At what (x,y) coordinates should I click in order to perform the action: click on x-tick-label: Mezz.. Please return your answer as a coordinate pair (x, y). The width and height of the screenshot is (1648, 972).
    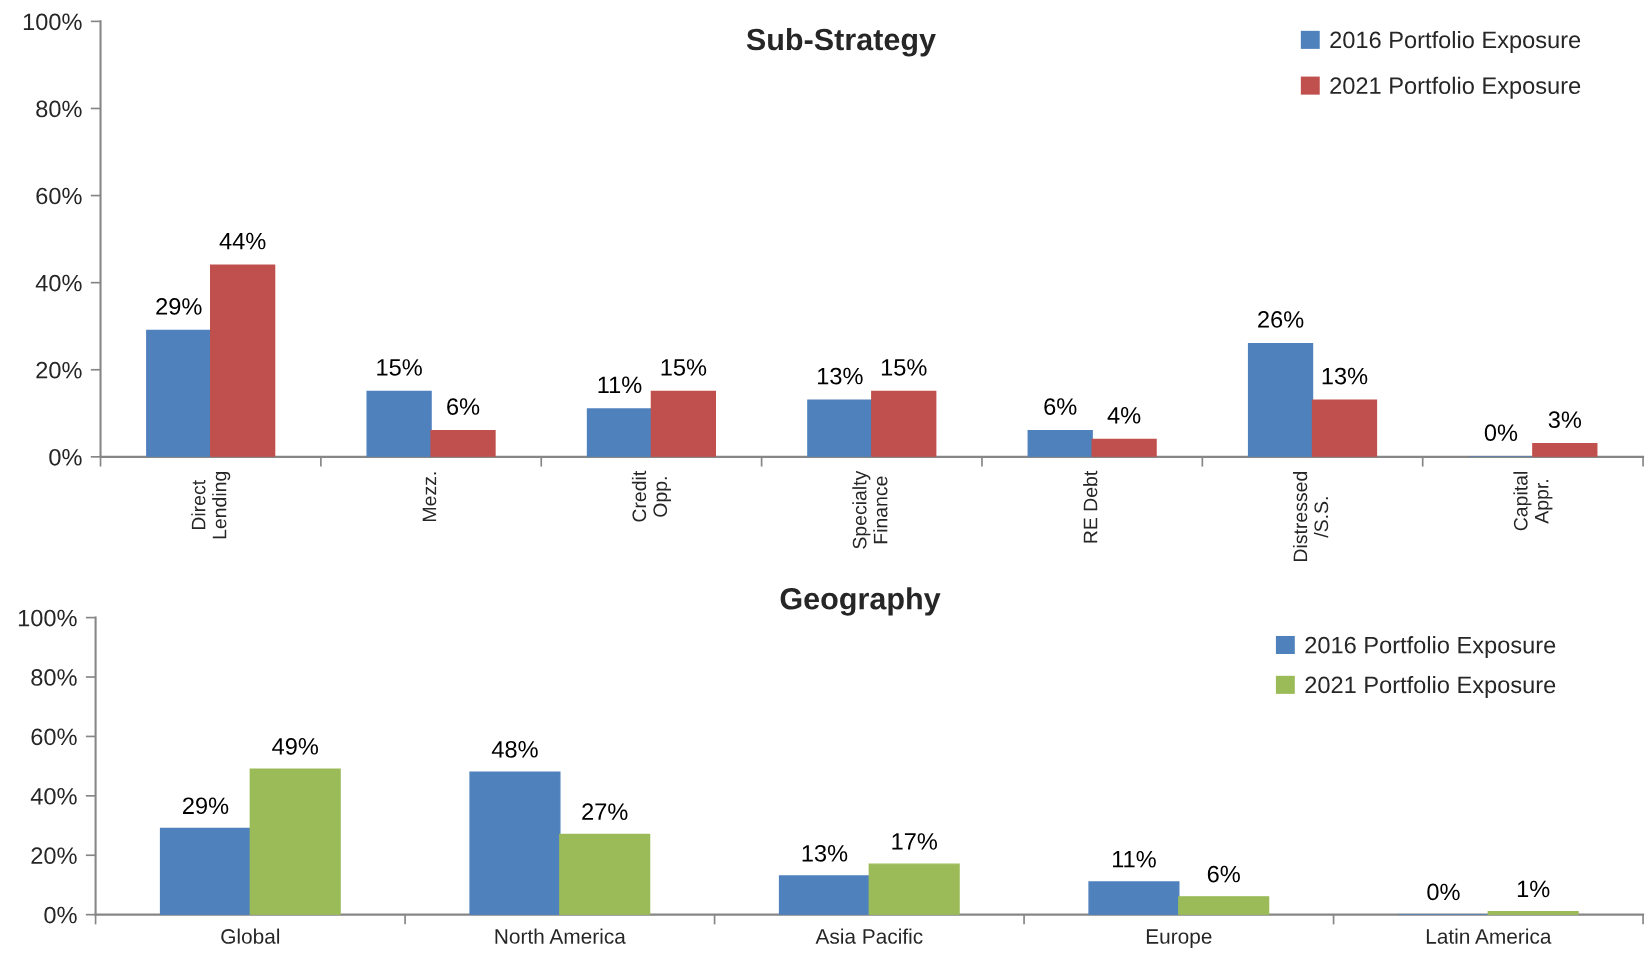
    Looking at the image, I should click on (429, 496).